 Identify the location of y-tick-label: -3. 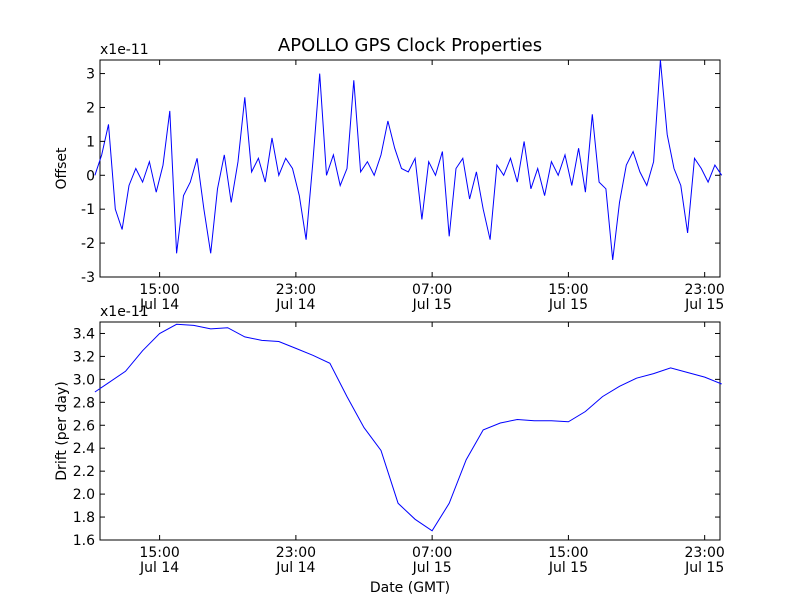
(88, 278).